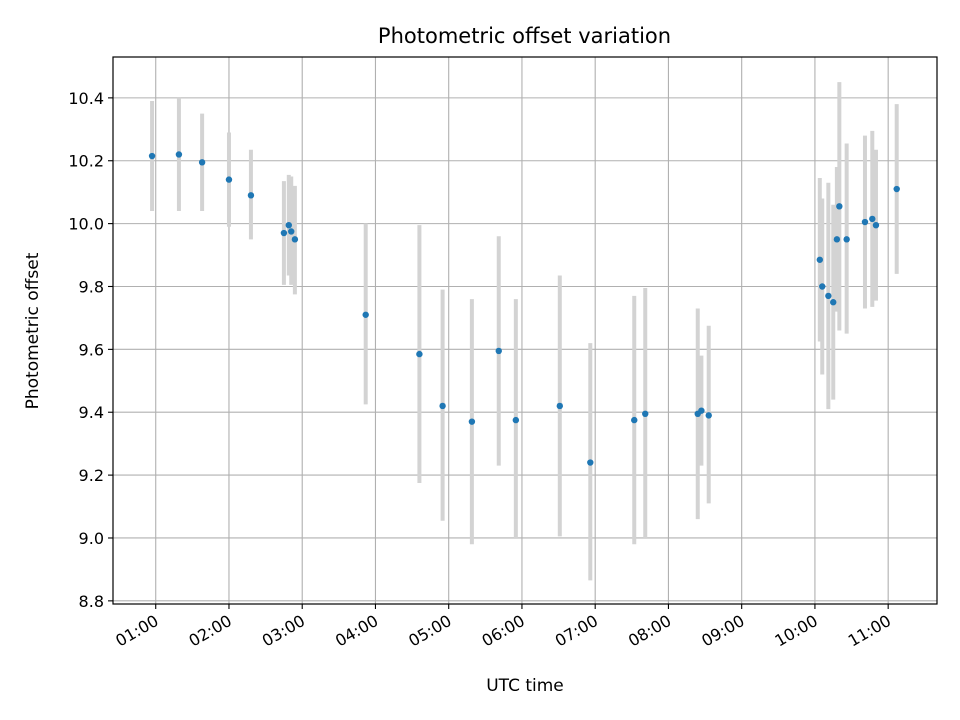  What do you see at coordinates (136, 631) in the screenshot?
I see `x-tick-label: 01:00` at bounding box center [136, 631].